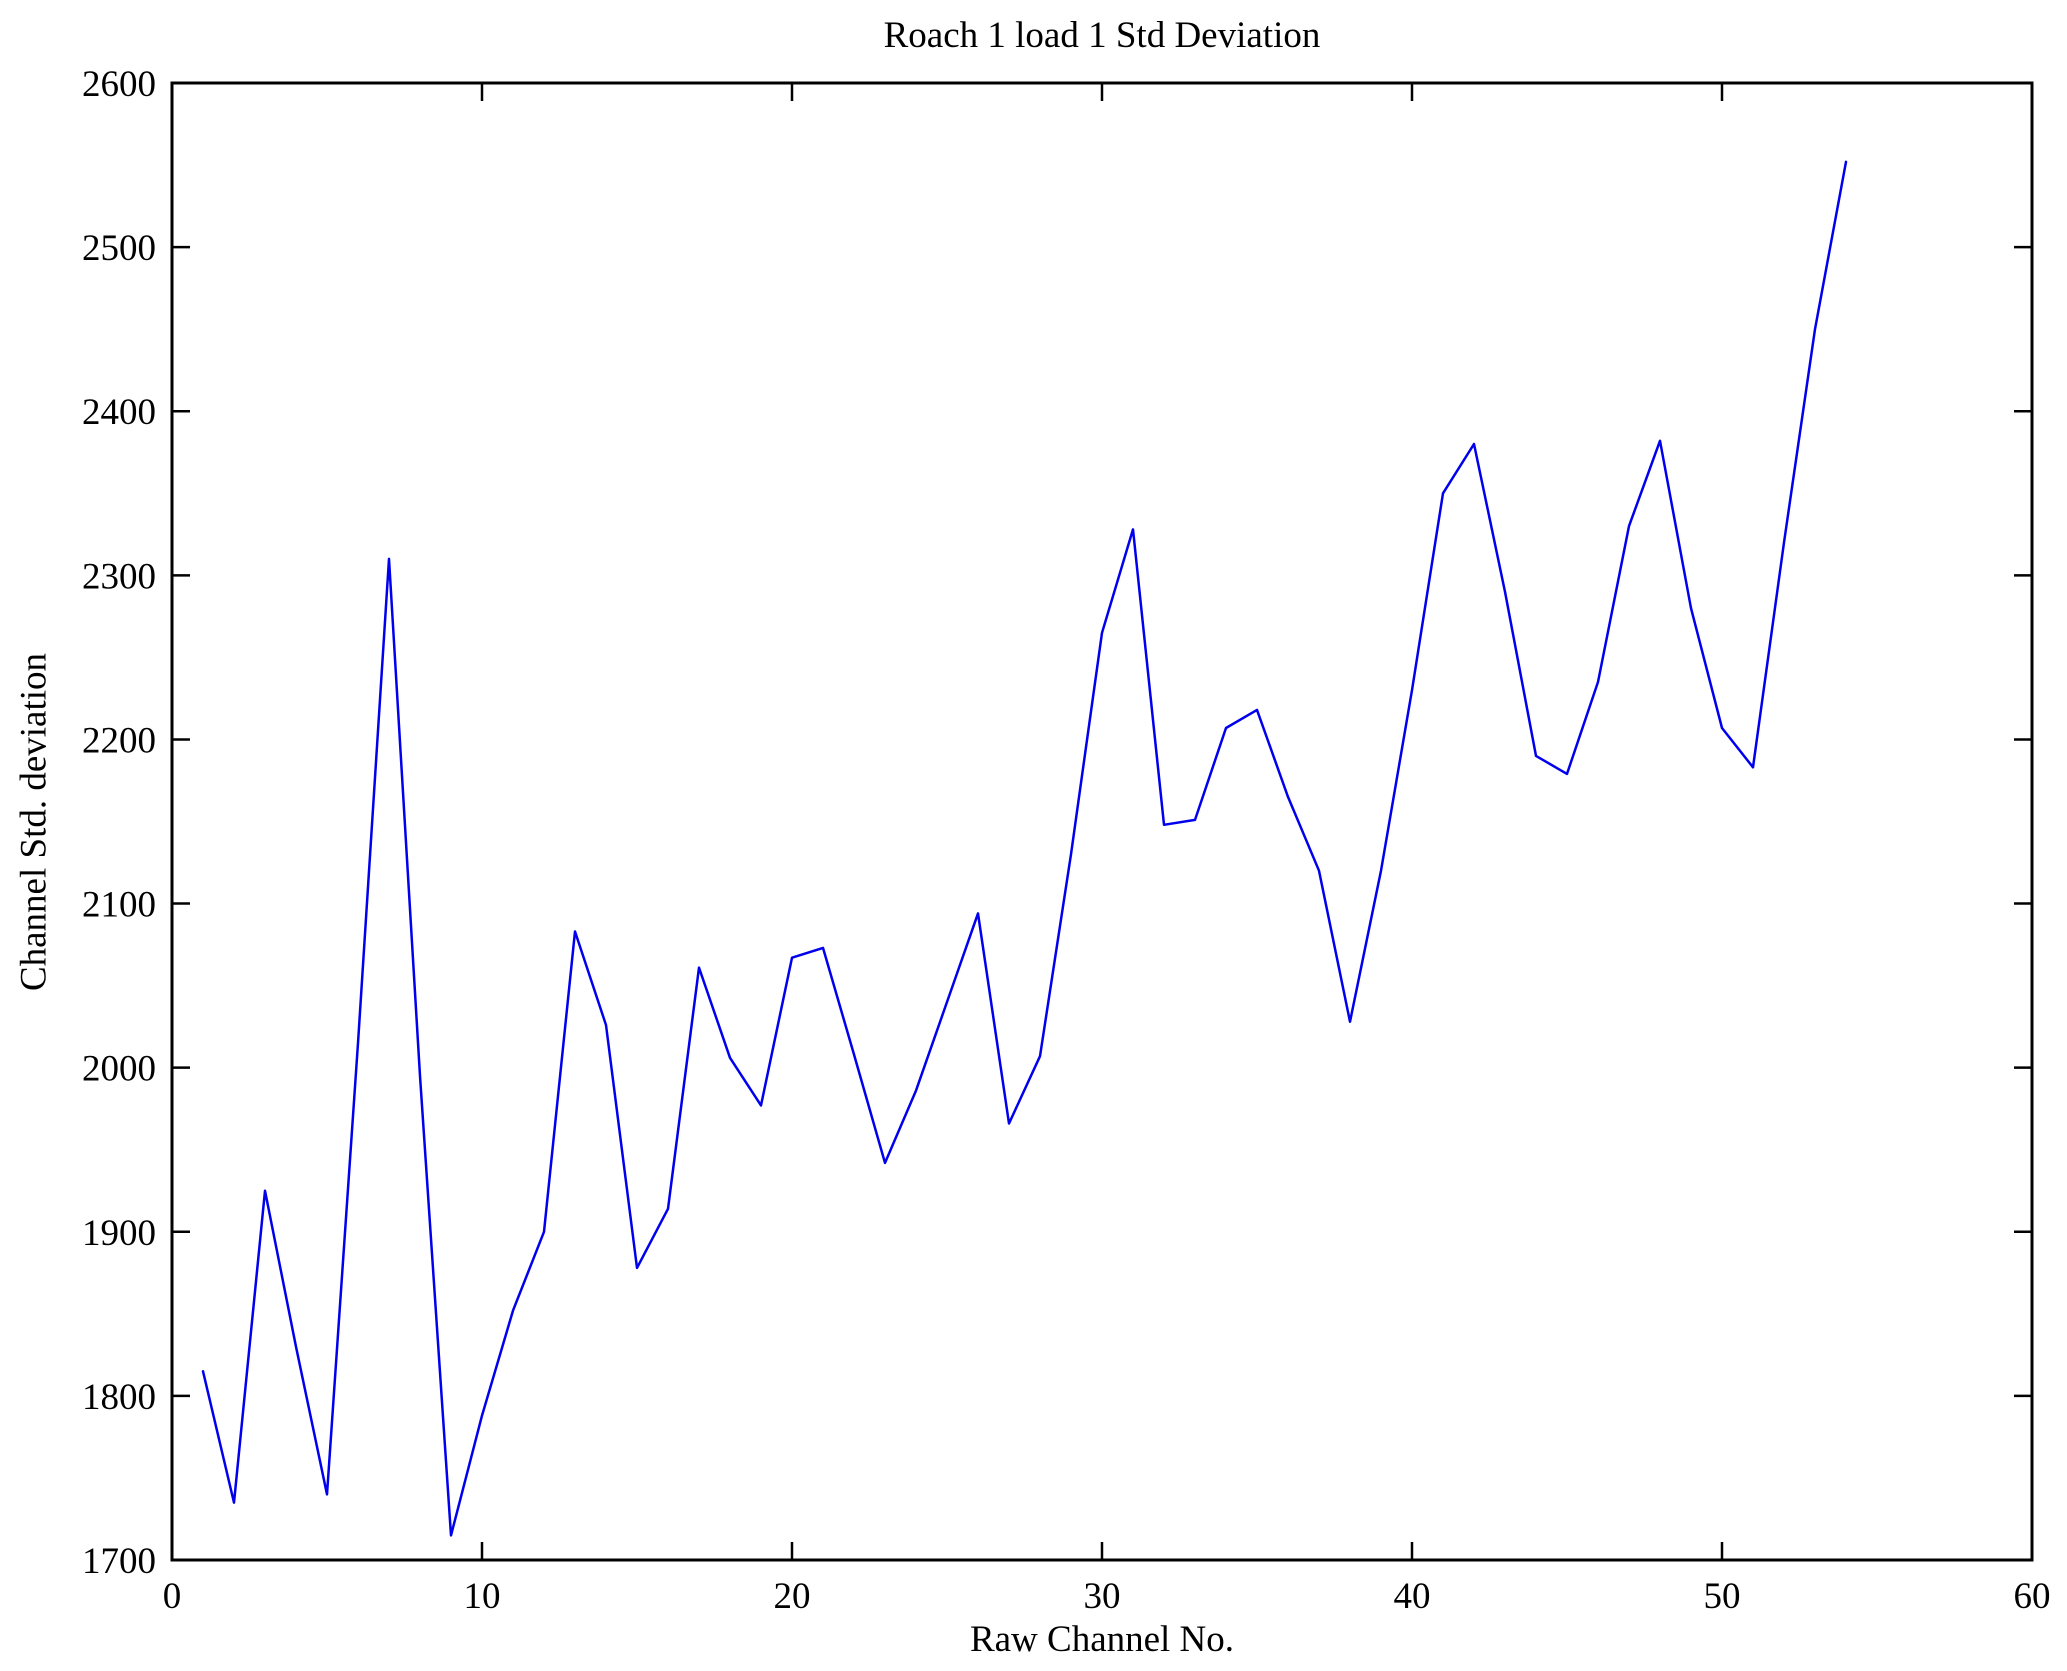  I want to click on x-tick-label: 60, so click(2032, 1596).